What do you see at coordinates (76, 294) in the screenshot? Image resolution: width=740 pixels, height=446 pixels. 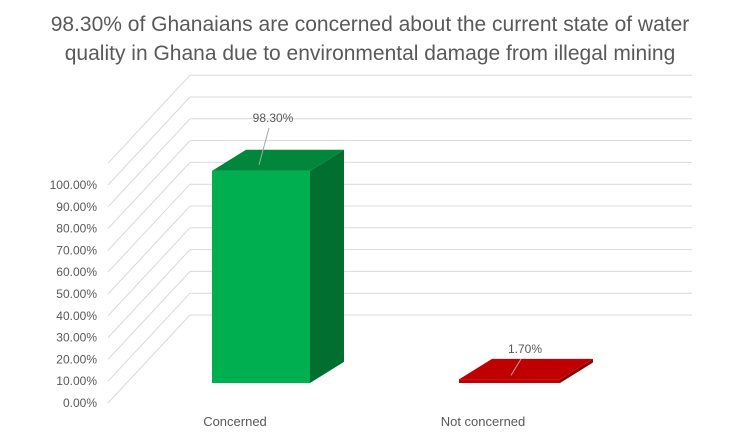 I see `y-tick-label: 50.00%` at bounding box center [76, 294].